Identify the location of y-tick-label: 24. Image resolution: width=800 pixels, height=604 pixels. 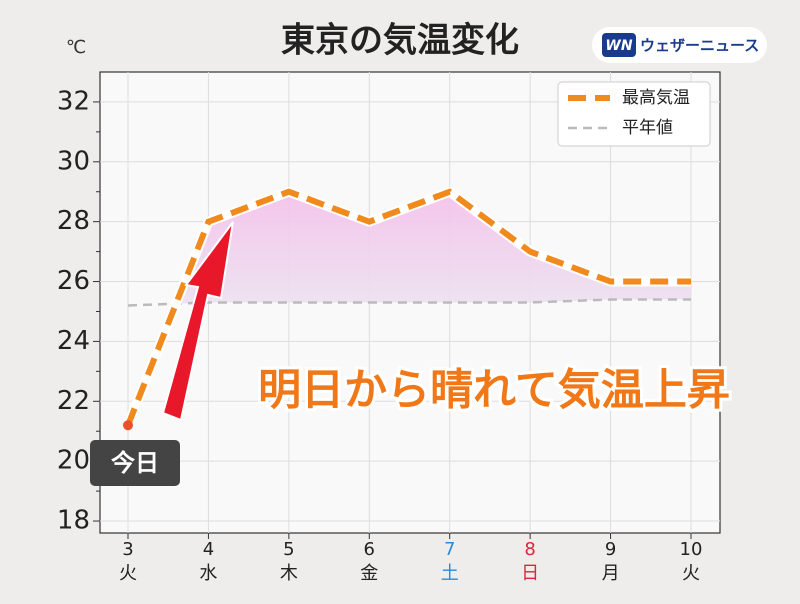
(73, 341).